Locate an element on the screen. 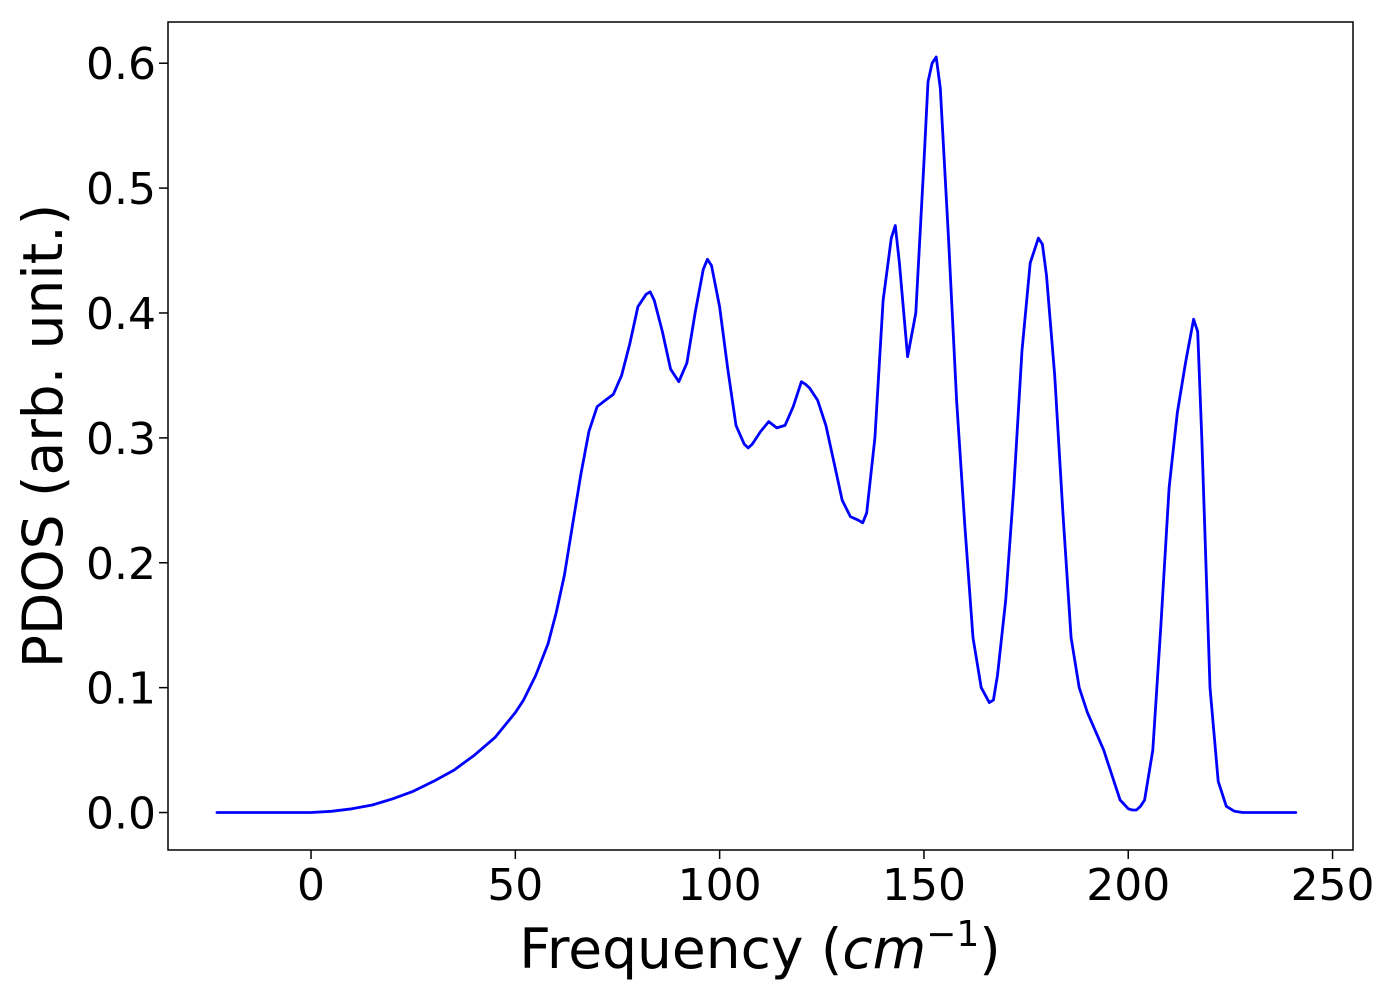 The image size is (1400, 1000). x-tick-label: 100 is located at coordinates (720, 885).